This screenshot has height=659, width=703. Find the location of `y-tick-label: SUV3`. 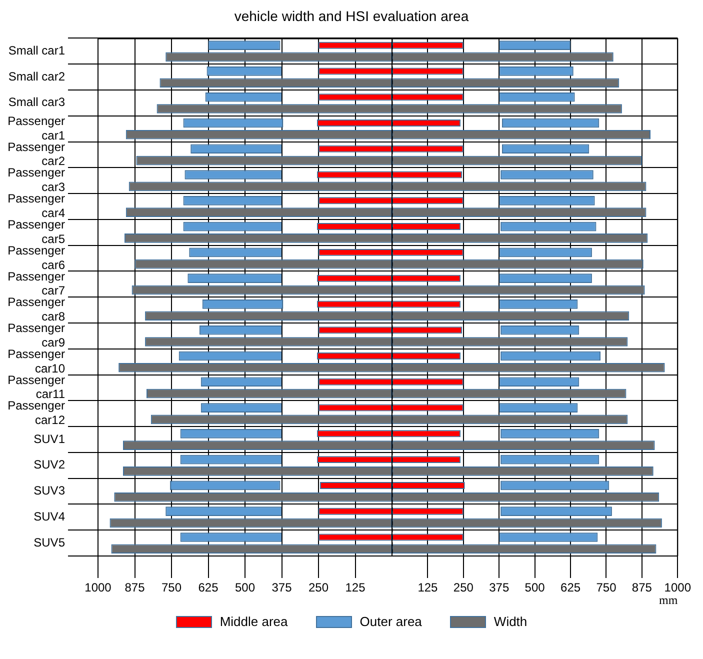

y-tick-label: SUV3 is located at coordinates (50, 491).